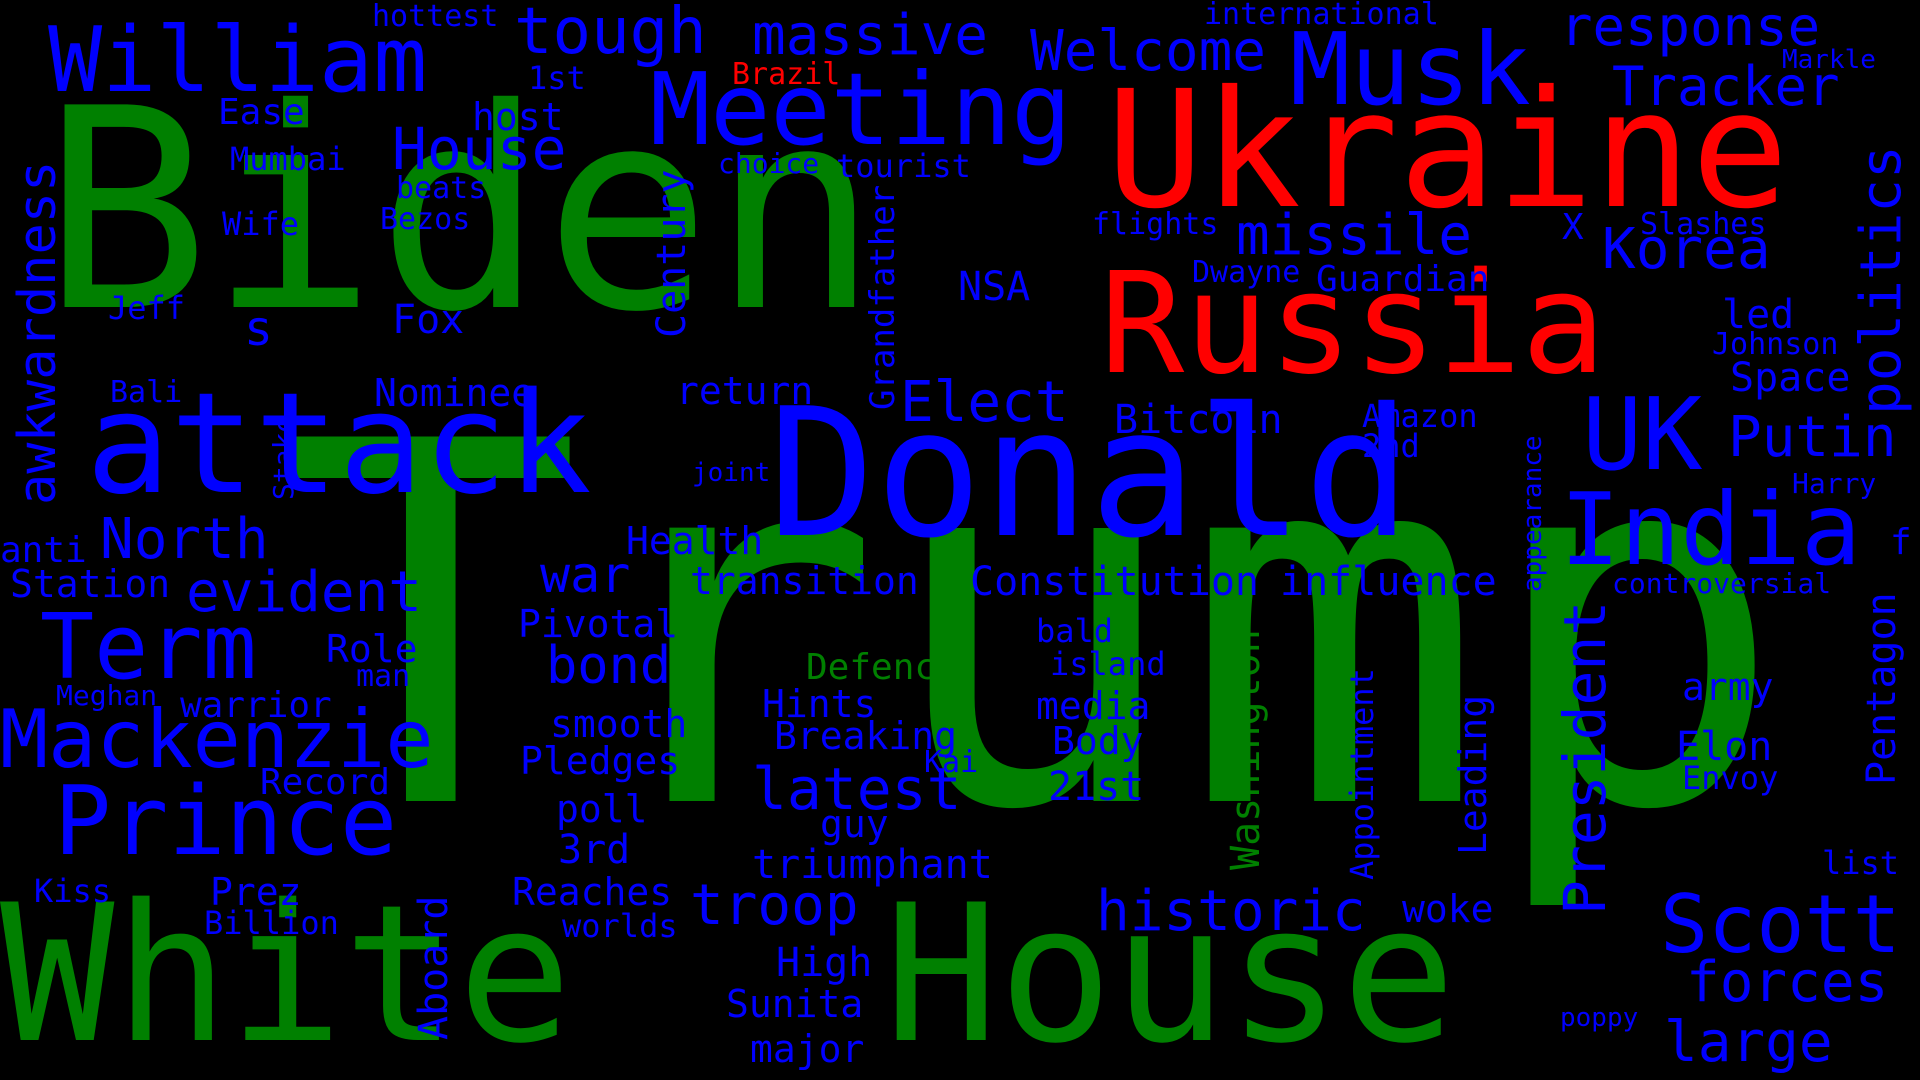  What do you see at coordinates (238, 60) in the screenshot?
I see `word-william: William` at bounding box center [238, 60].